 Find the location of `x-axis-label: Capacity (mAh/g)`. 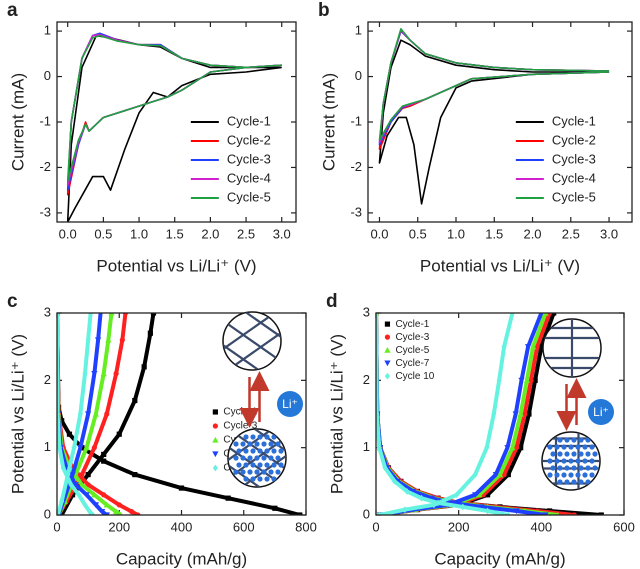

x-axis-label: Capacity (mAh/g) is located at coordinates (499, 558).